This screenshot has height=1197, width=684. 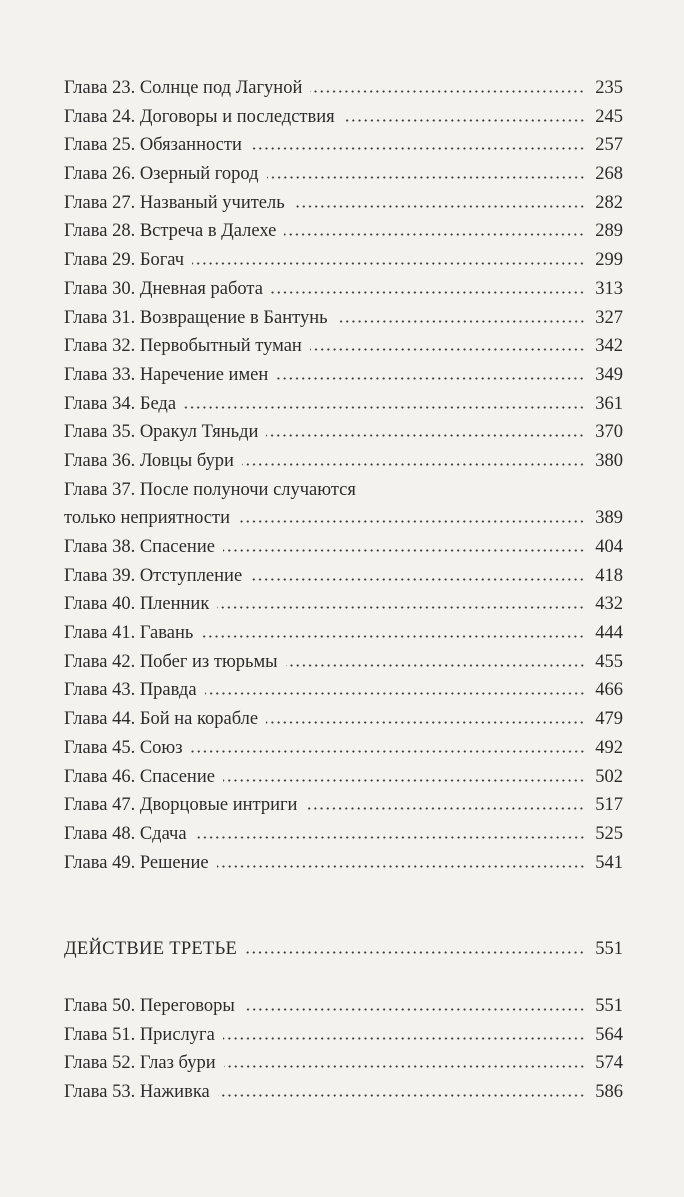 What do you see at coordinates (609, 88) in the screenshot?
I see `page-number: 235` at bounding box center [609, 88].